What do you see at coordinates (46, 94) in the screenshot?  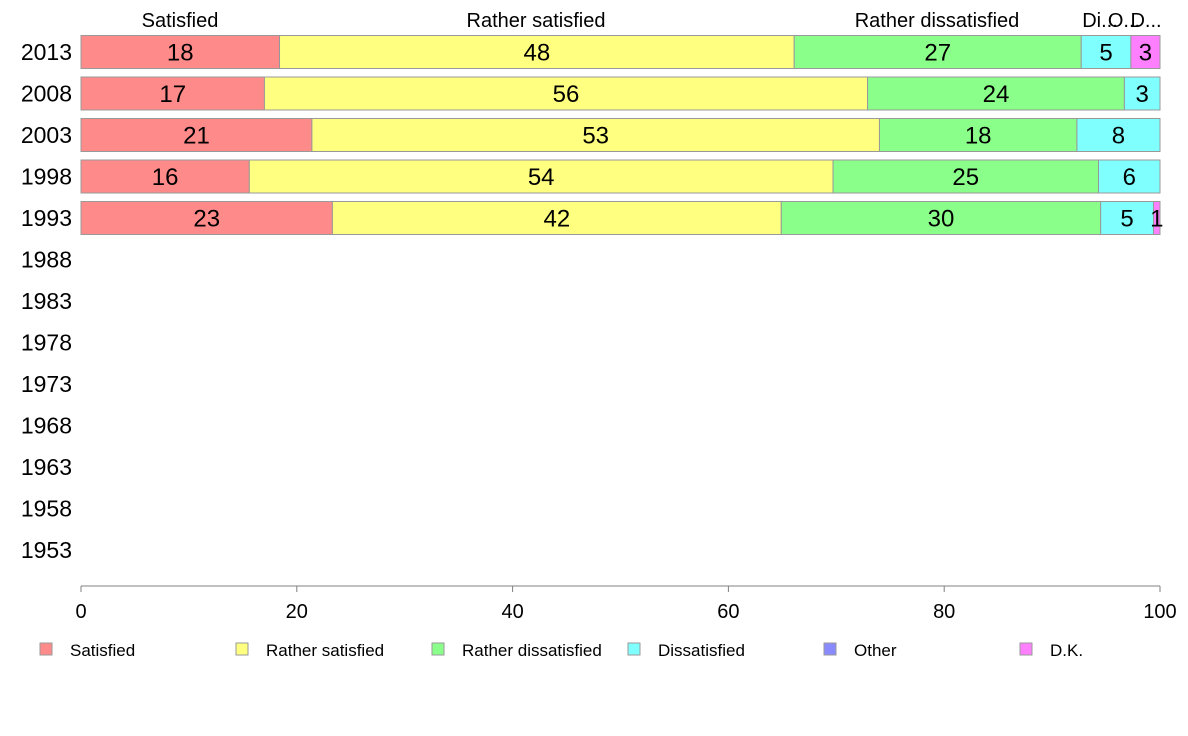 I see `year-label: 2008` at bounding box center [46, 94].